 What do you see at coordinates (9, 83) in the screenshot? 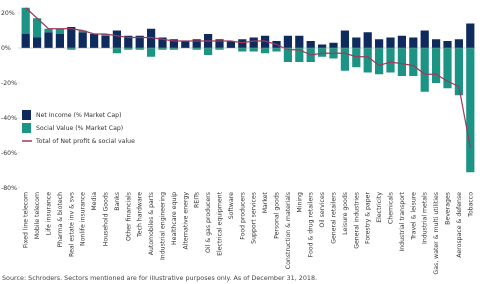
I see `y-tick-label: -20%` at bounding box center [9, 83].